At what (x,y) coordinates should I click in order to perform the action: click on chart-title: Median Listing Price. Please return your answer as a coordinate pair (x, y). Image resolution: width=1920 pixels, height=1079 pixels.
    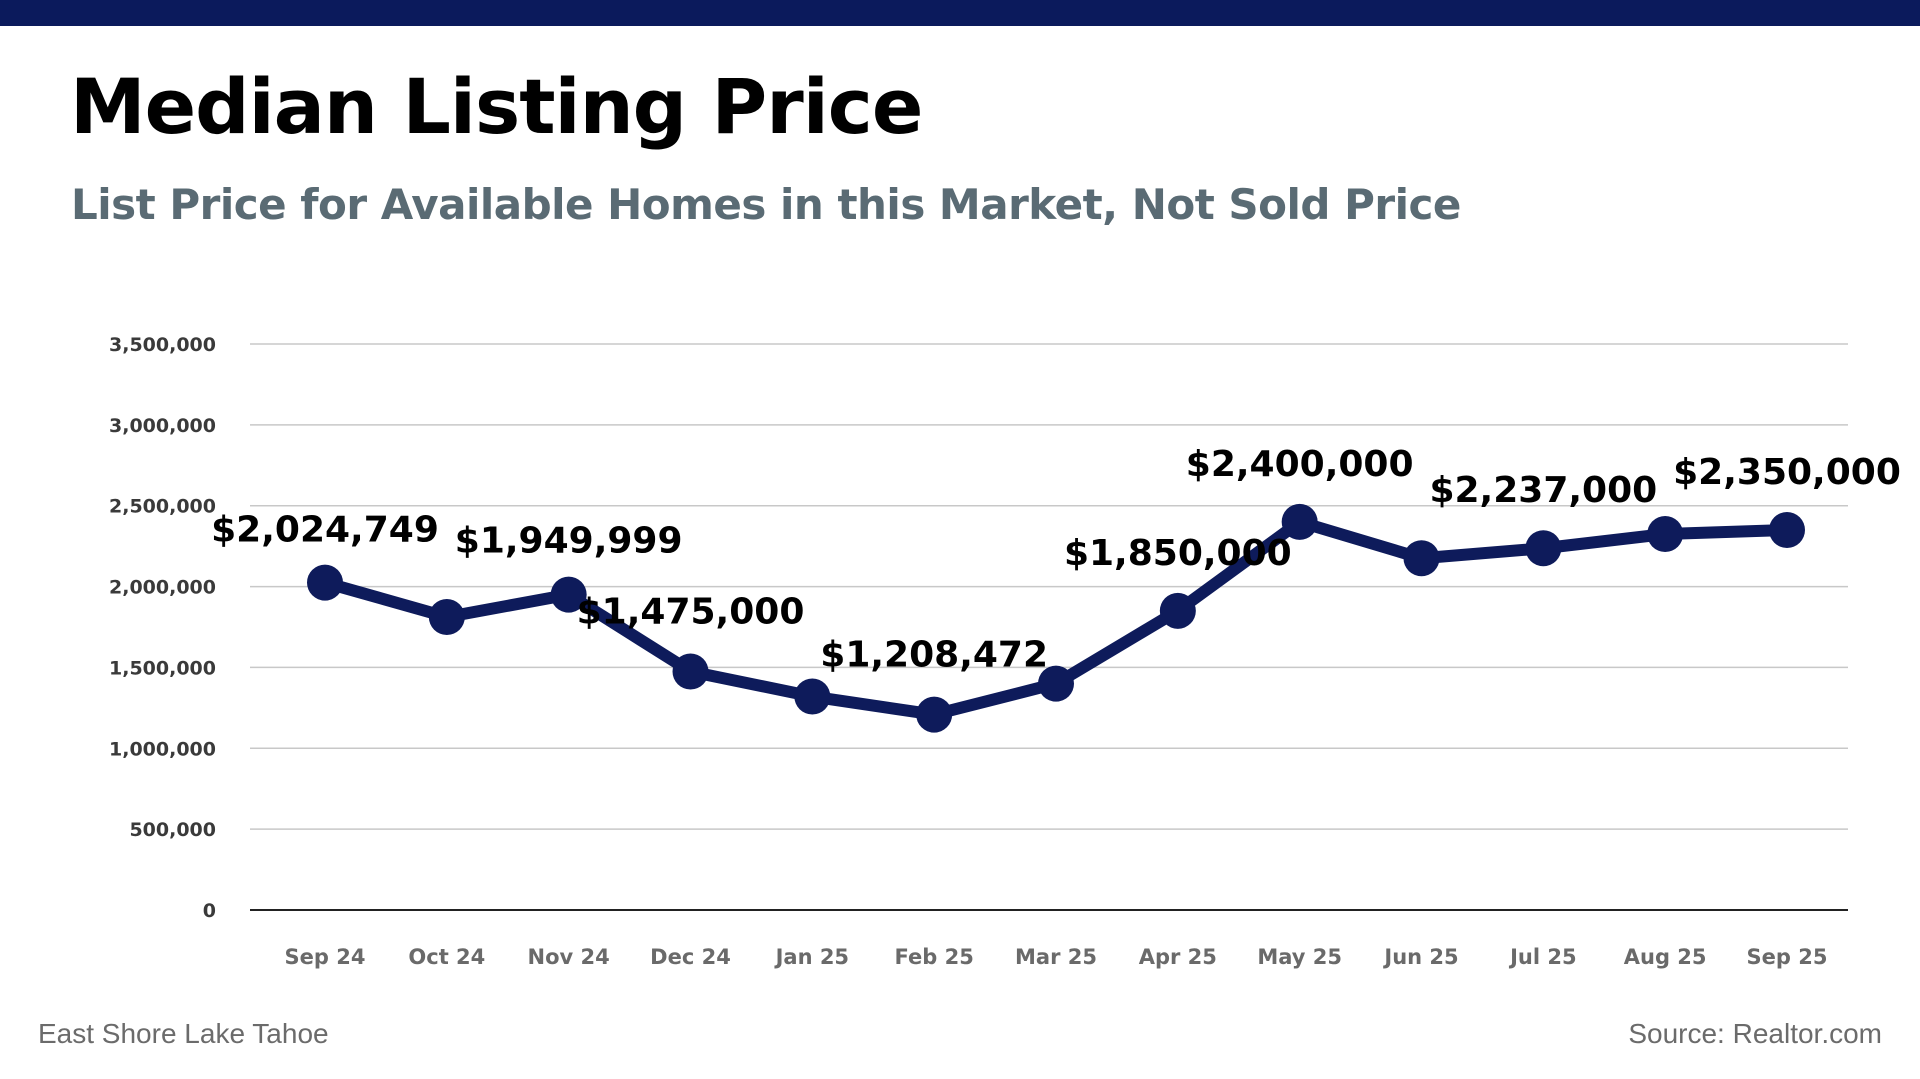
    Looking at the image, I should click on (496, 106).